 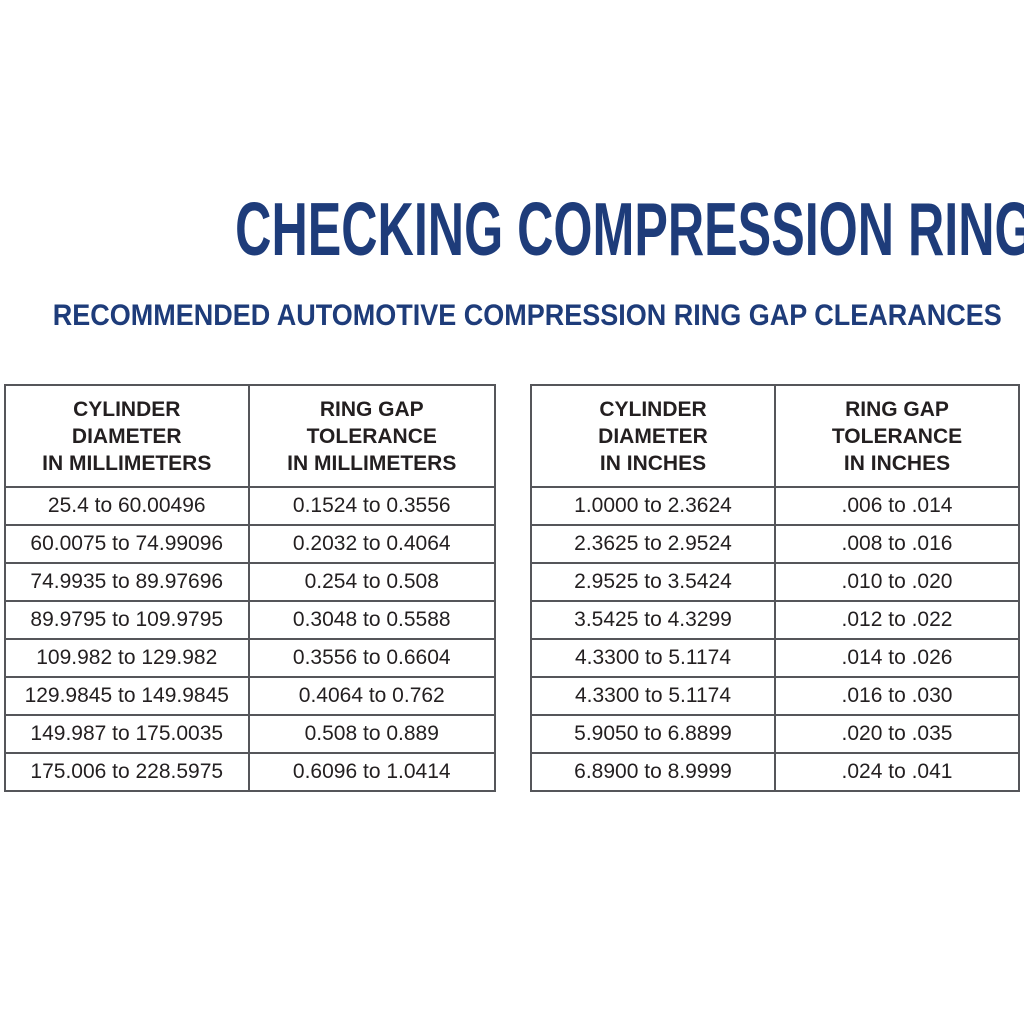 What do you see at coordinates (372, 620) in the screenshot?
I see `tolerance-cell: 0.3048 to 0.5588` at bounding box center [372, 620].